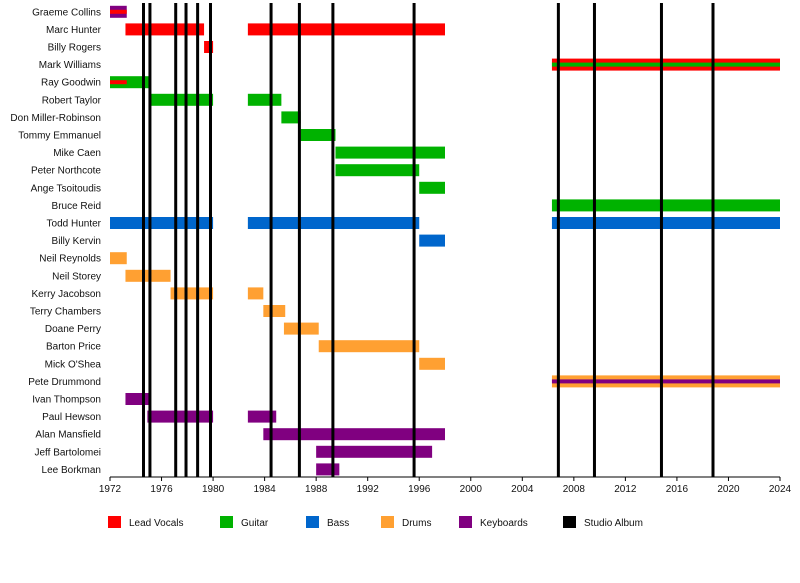  What do you see at coordinates (73, 347) in the screenshot?
I see `member-label-barton-price: Barton Price` at bounding box center [73, 347].